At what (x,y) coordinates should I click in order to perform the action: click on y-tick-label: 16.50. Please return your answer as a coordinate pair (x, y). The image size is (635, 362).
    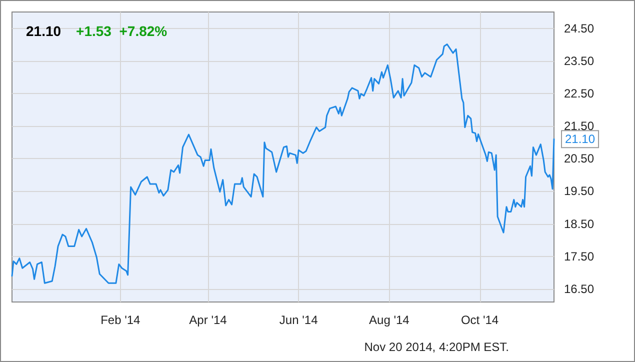
    Looking at the image, I should click on (579, 289).